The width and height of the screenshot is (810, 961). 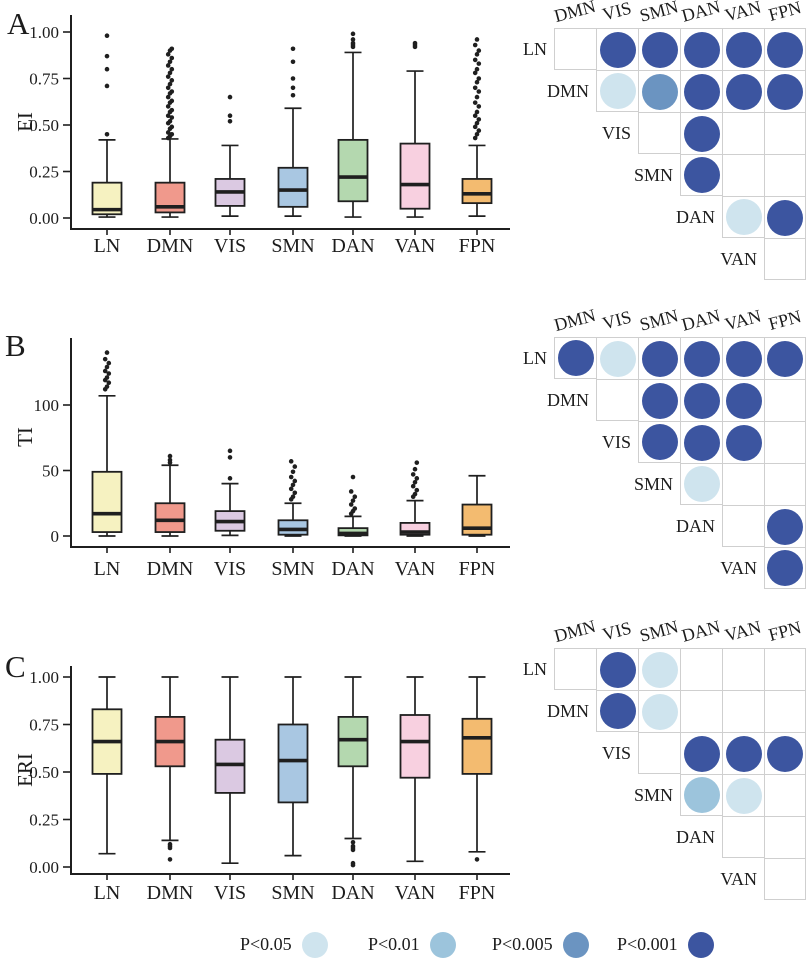 What do you see at coordinates (522, 944) in the screenshot?
I see `legend-label: P<0.005` at bounding box center [522, 944].